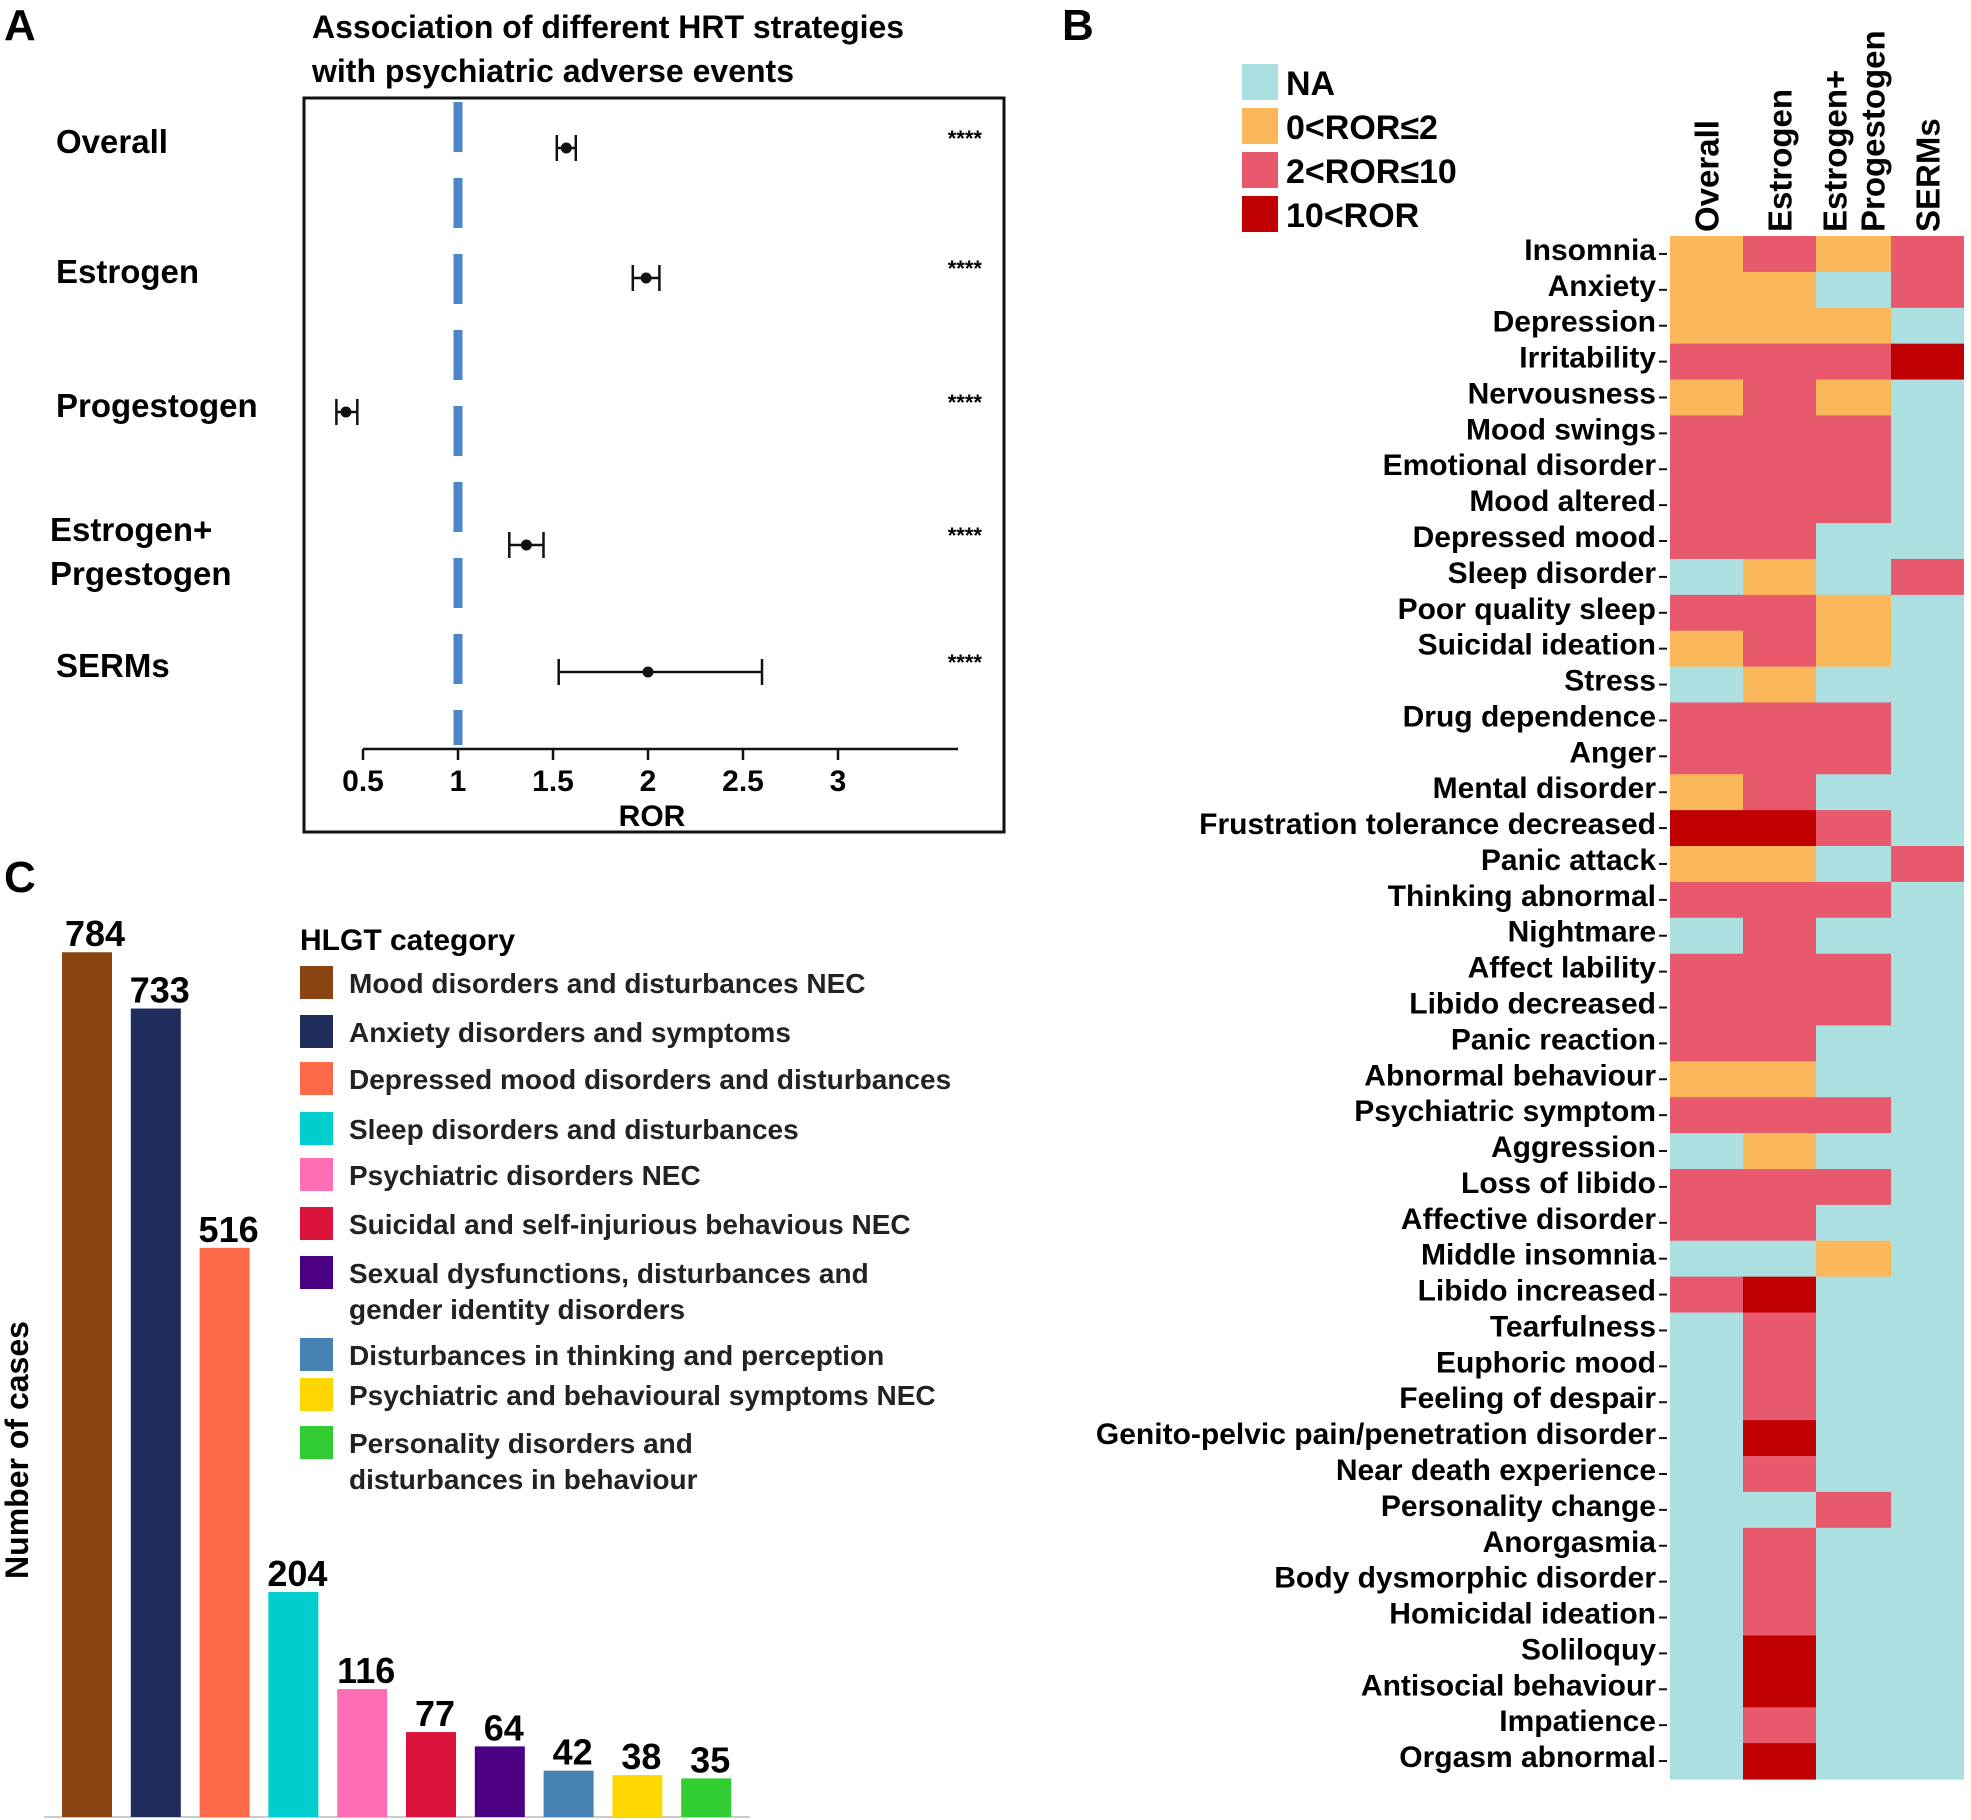 This screenshot has height=1820, width=1971. What do you see at coordinates (1538, 1255) in the screenshot?
I see `row-label-text: Middle insomnia` at bounding box center [1538, 1255].